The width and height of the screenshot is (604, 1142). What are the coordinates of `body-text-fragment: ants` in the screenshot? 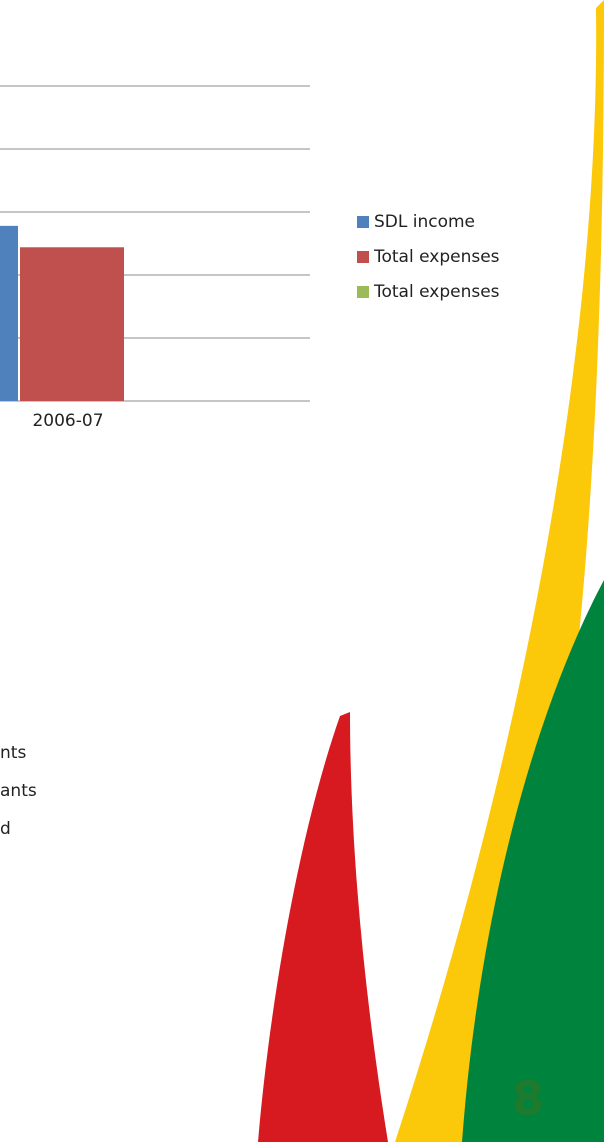 It's located at (18, 791).